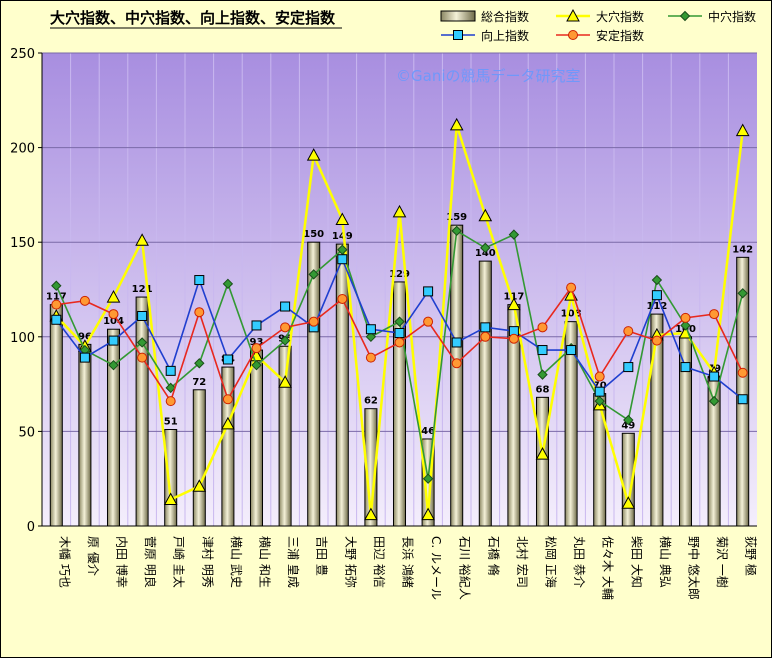 The width and height of the screenshot is (772, 658). I want to click on bar-value-label: 72, so click(199, 382).